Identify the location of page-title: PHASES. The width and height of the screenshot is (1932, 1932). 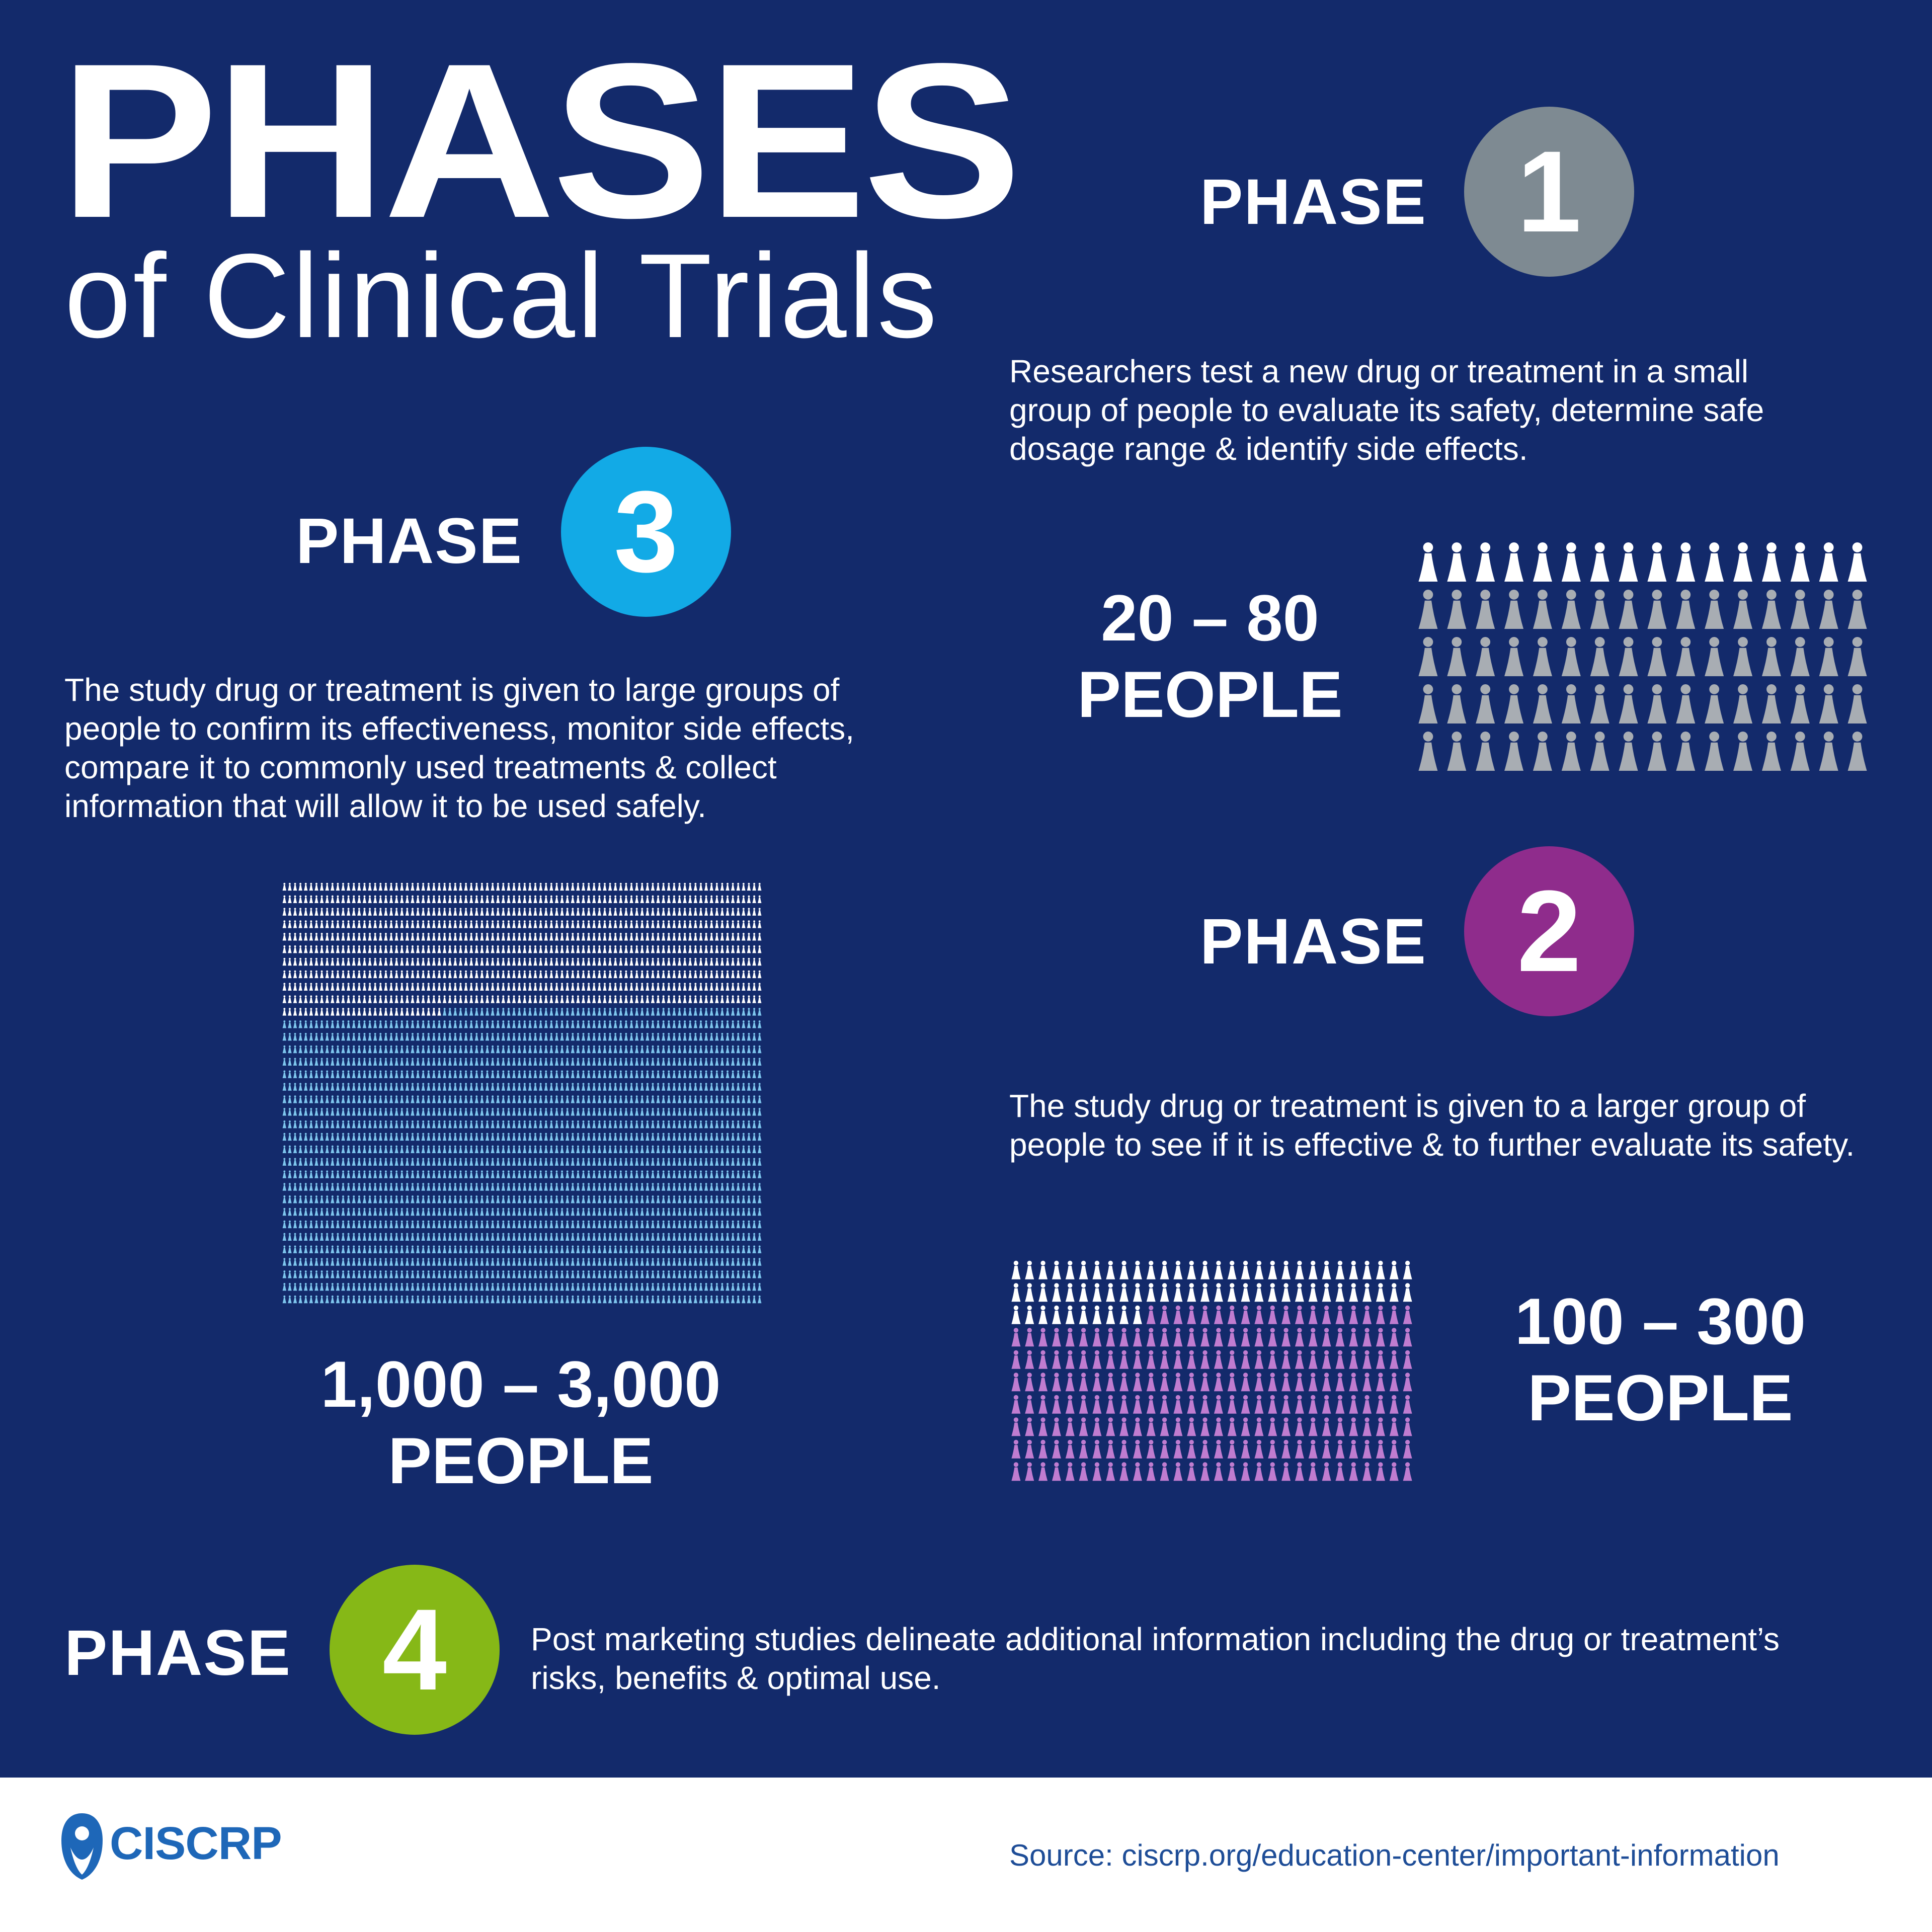
(540, 140).